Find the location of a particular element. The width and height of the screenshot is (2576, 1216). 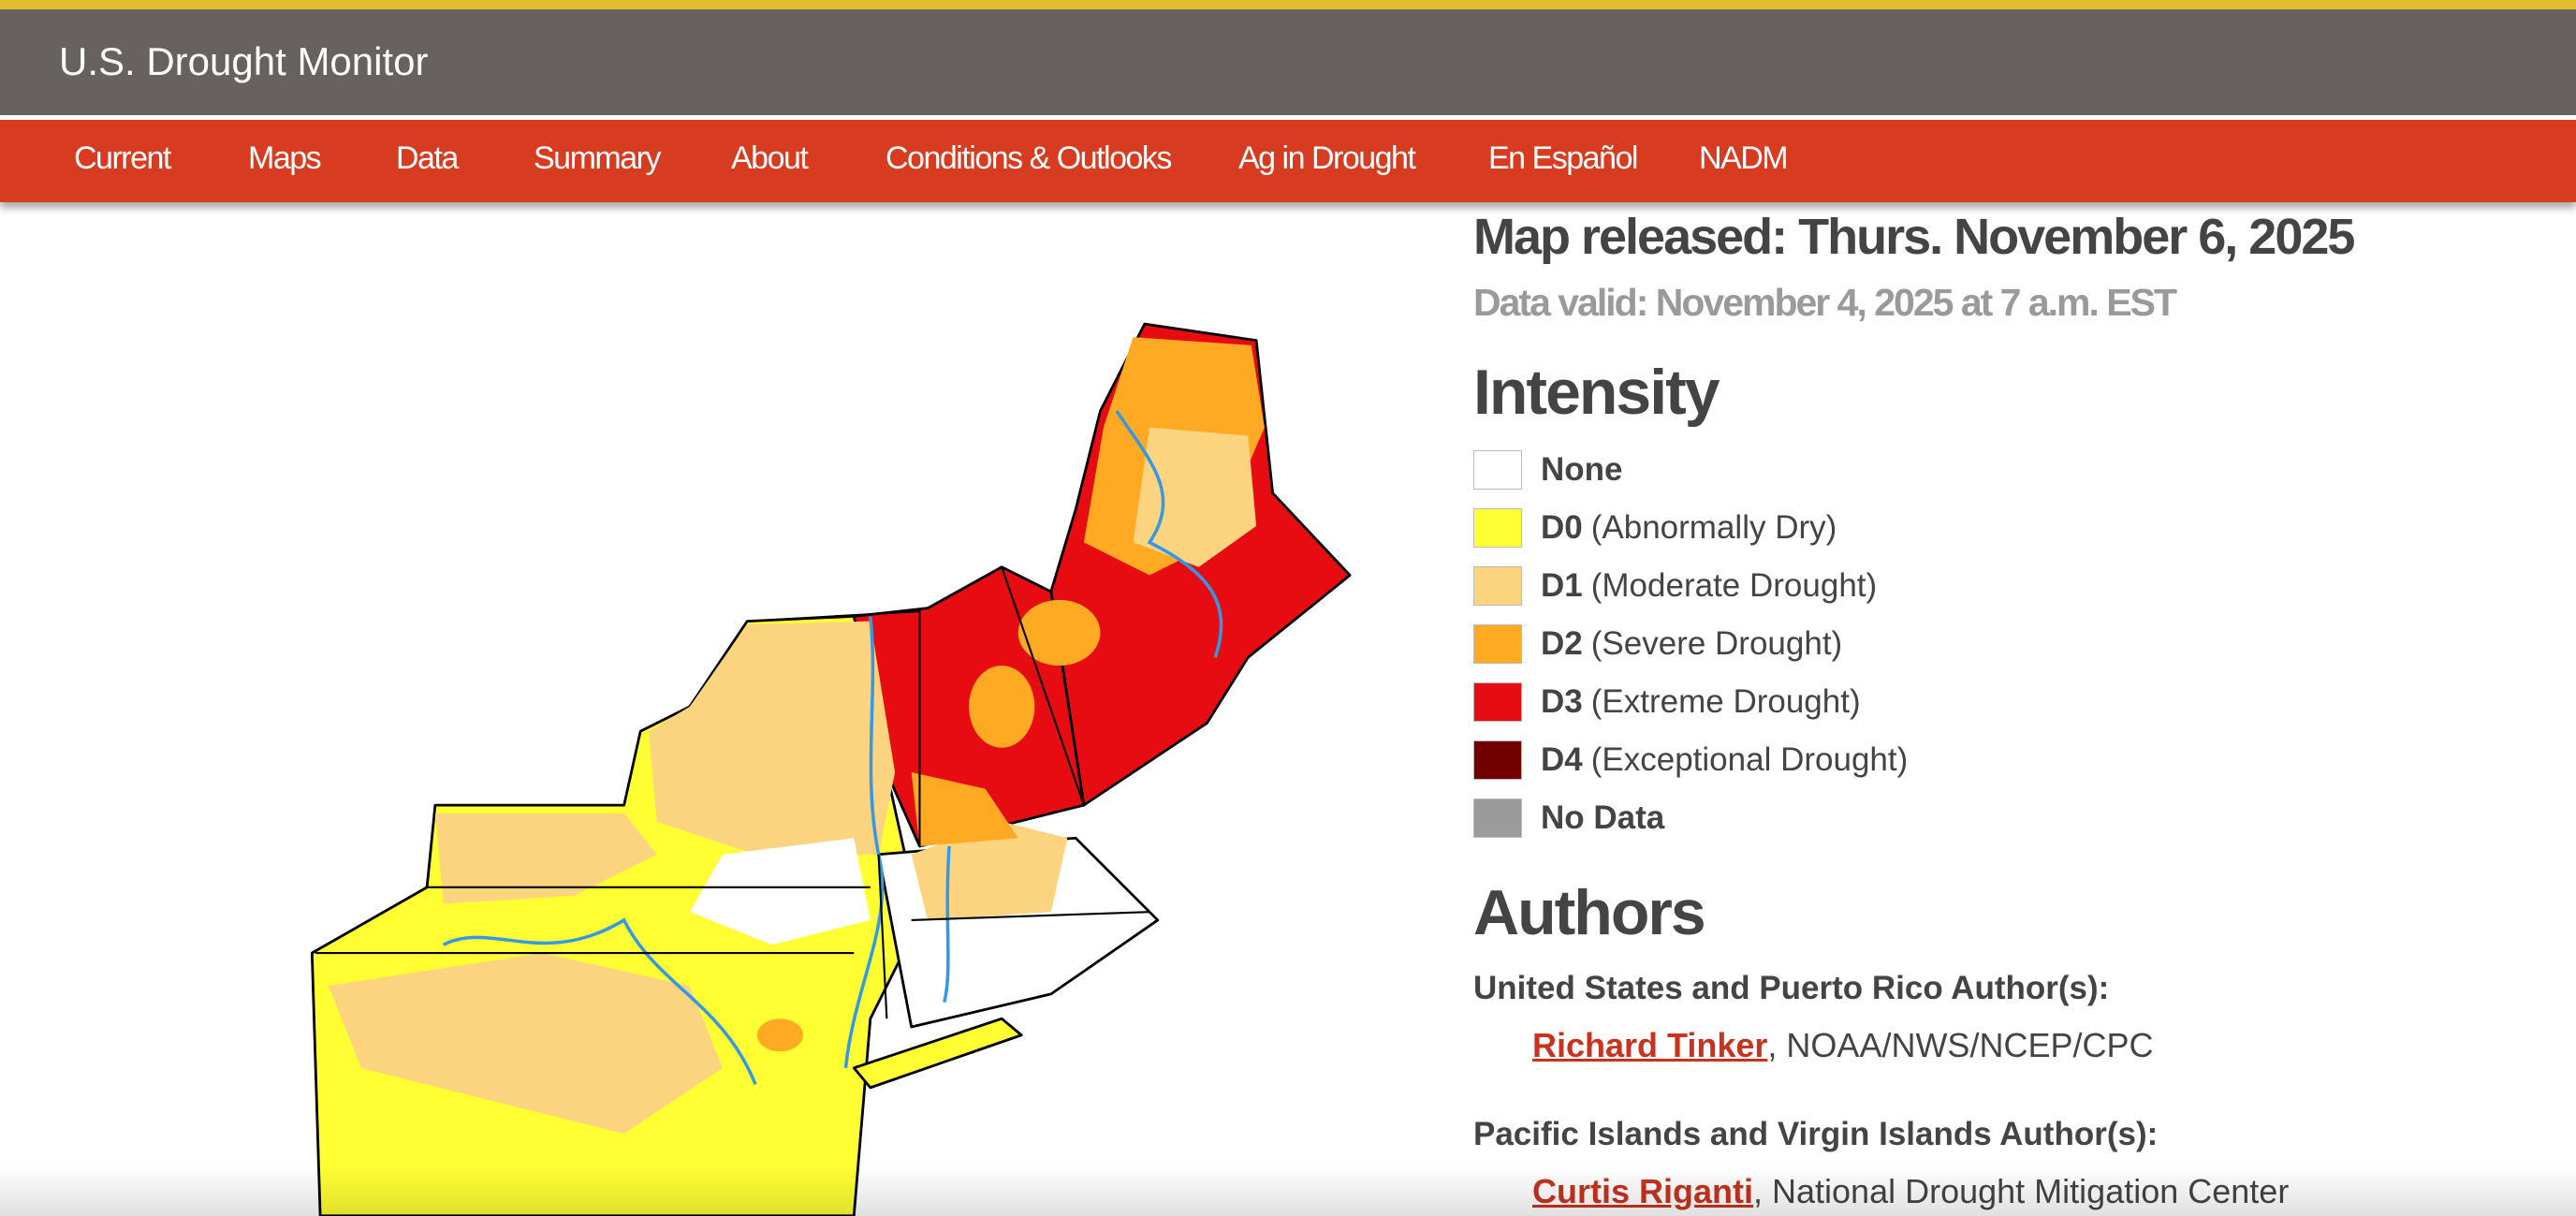

legend-title: Intensity is located at coordinates (1596, 392).